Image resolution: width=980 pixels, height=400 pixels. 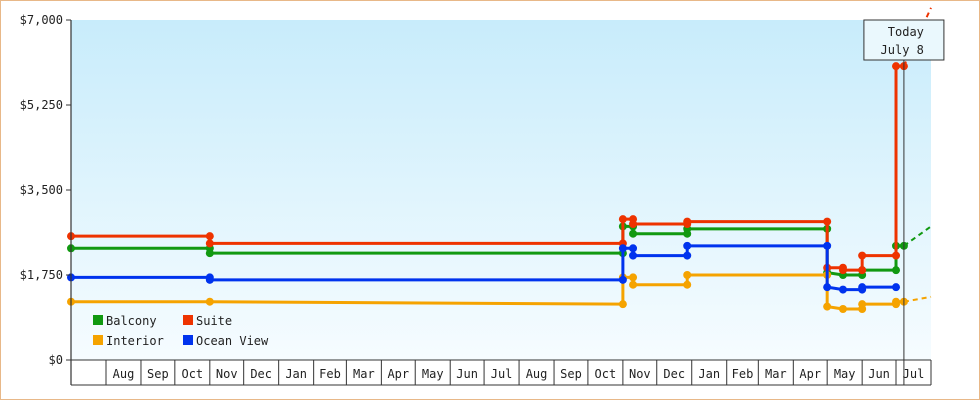 I want to click on y-tick-label: $5,250, so click(x=41, y=105).